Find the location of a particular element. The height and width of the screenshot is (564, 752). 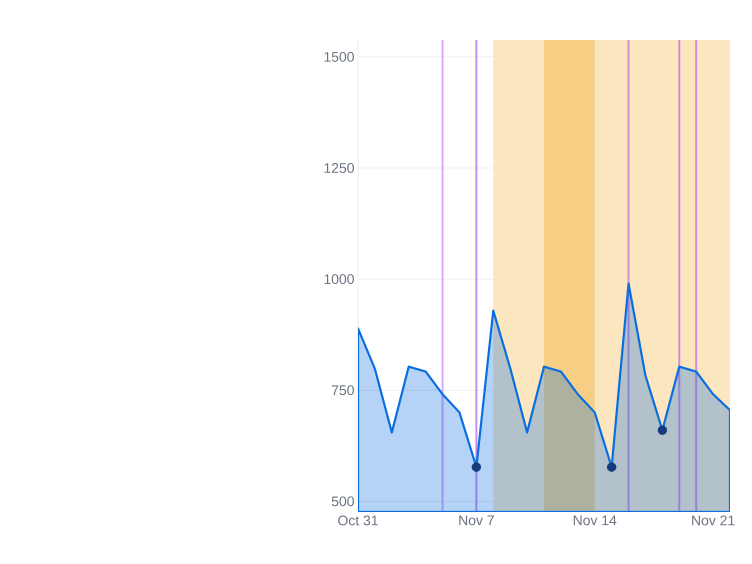

y-tick-label: 1500 is located at coordinates (339, 57).